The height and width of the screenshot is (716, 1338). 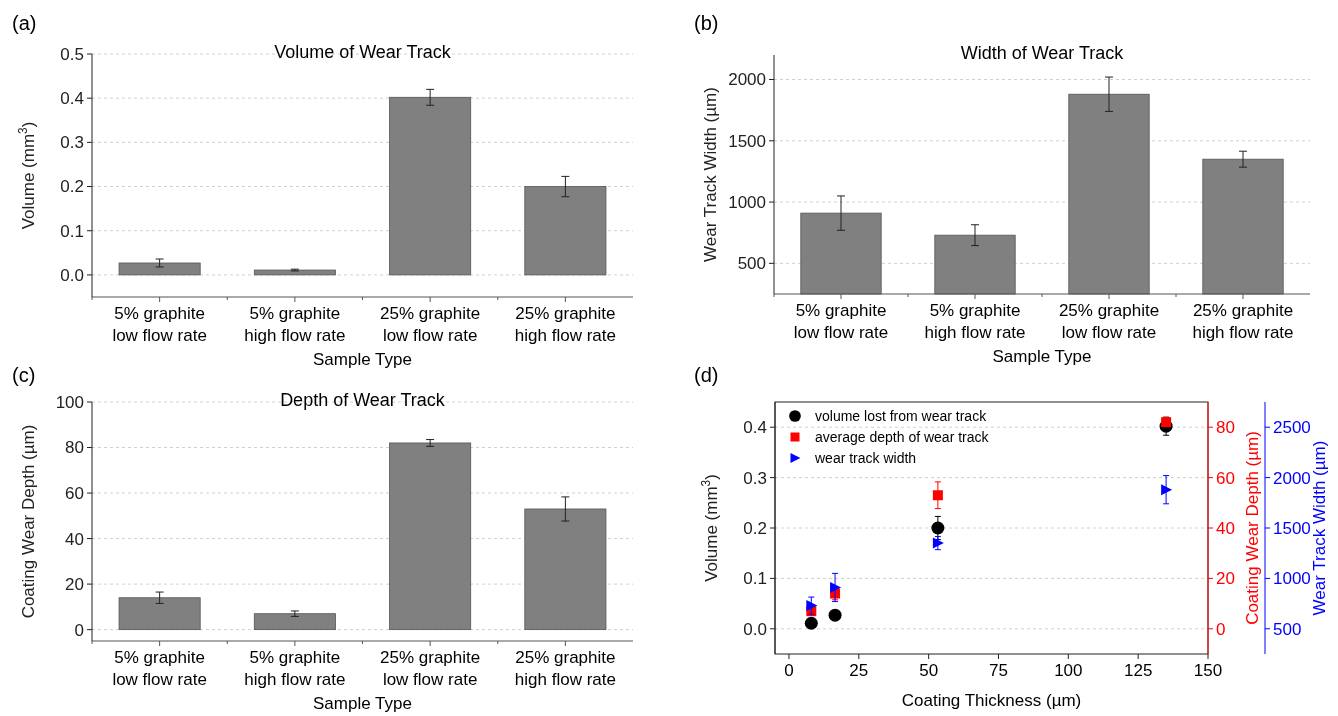 What do you see at coordinates (751, 264) in the screenshot?
I see `y-tick-label: 500` at bounding box center [751, 264].